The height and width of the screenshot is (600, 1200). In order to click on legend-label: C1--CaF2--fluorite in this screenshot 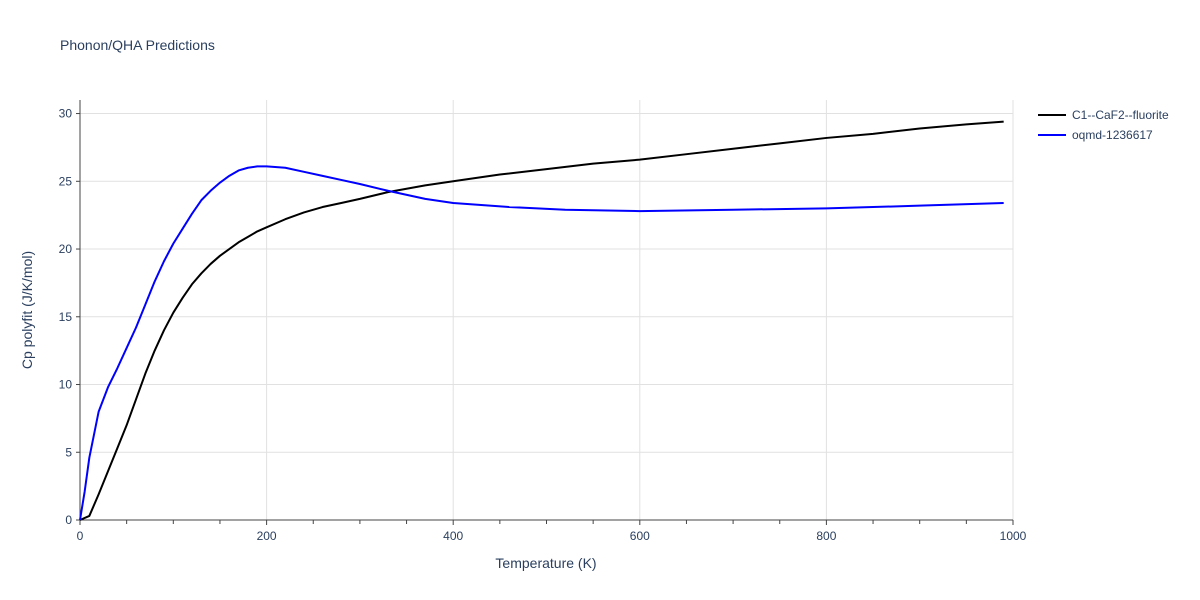, I will do `click(1120, 115)`.